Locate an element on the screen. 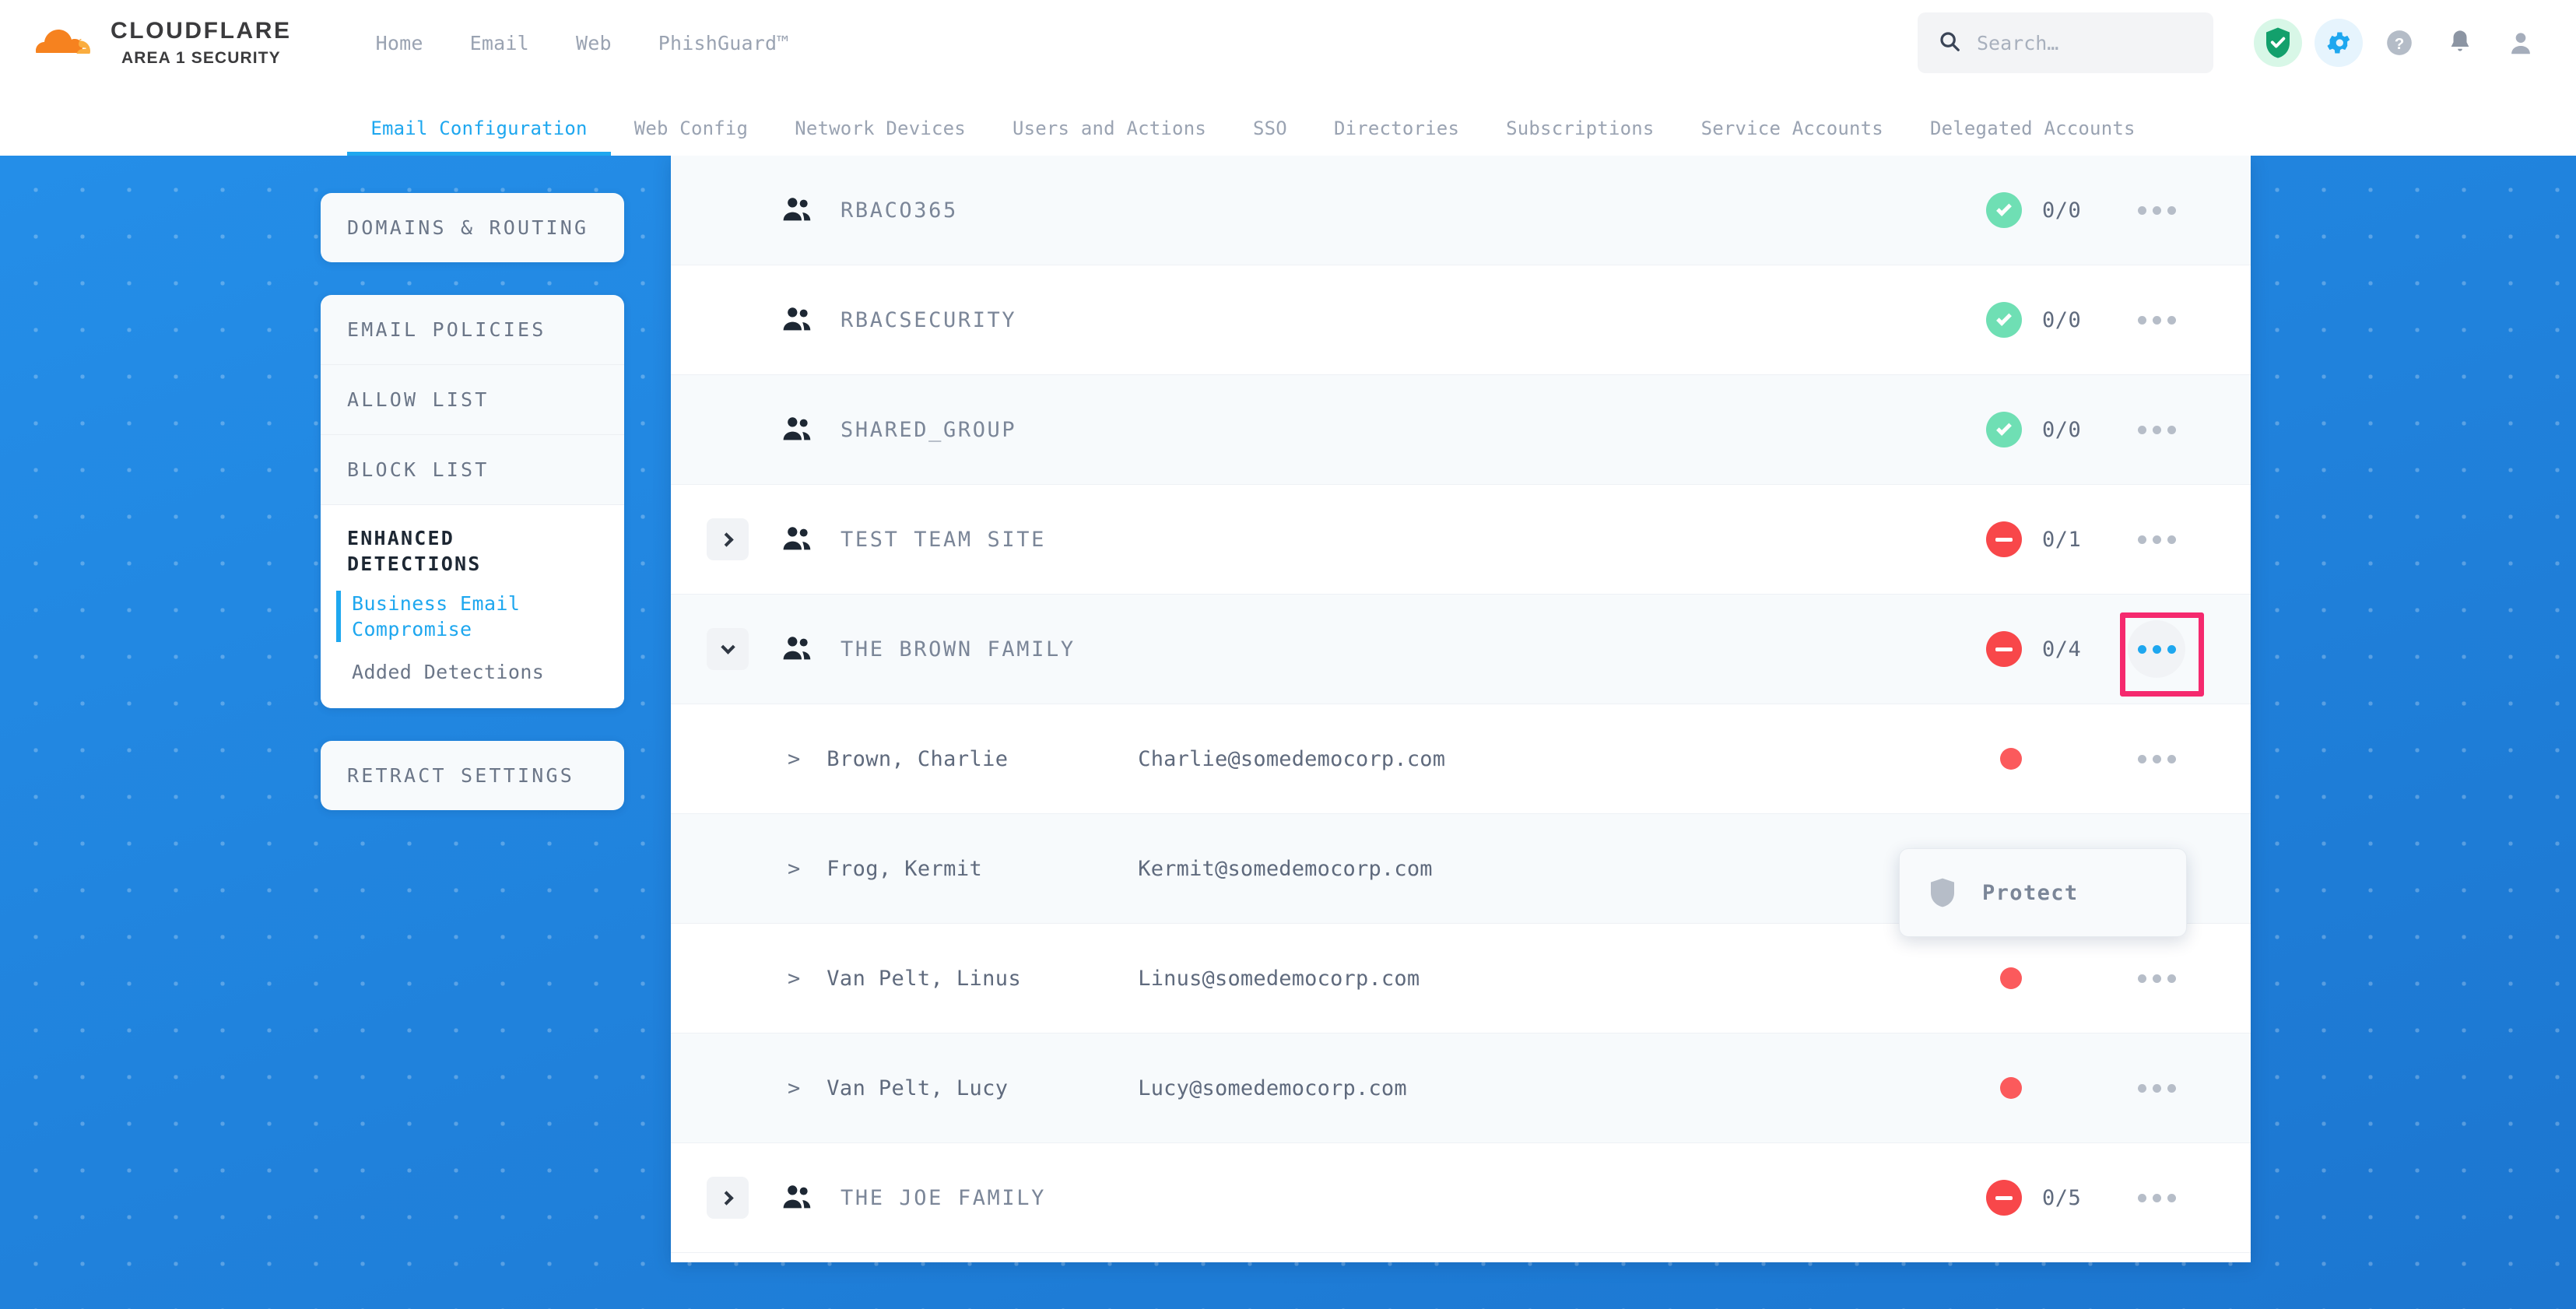 This screenshot has height=1309, width=2576. chevron-down-icon is located at coordinates (728, 649).